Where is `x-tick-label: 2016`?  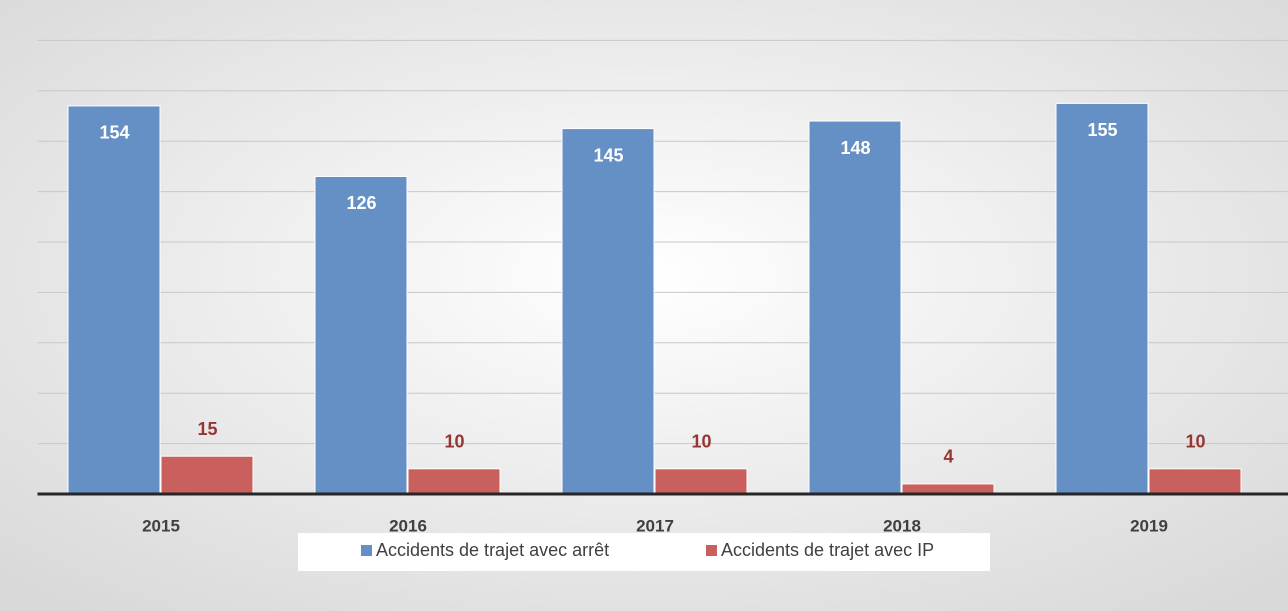
x-tick-label: 2016 is located at coordinates (408, 525).